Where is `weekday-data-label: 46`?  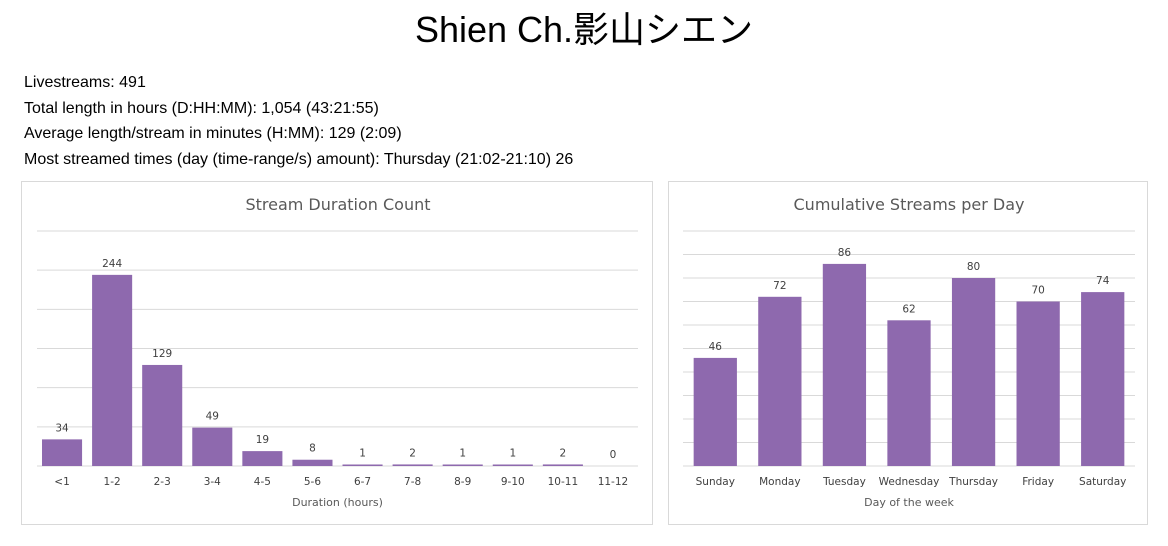
weekday-data-label: 46 is located at coordinates (716, 347).